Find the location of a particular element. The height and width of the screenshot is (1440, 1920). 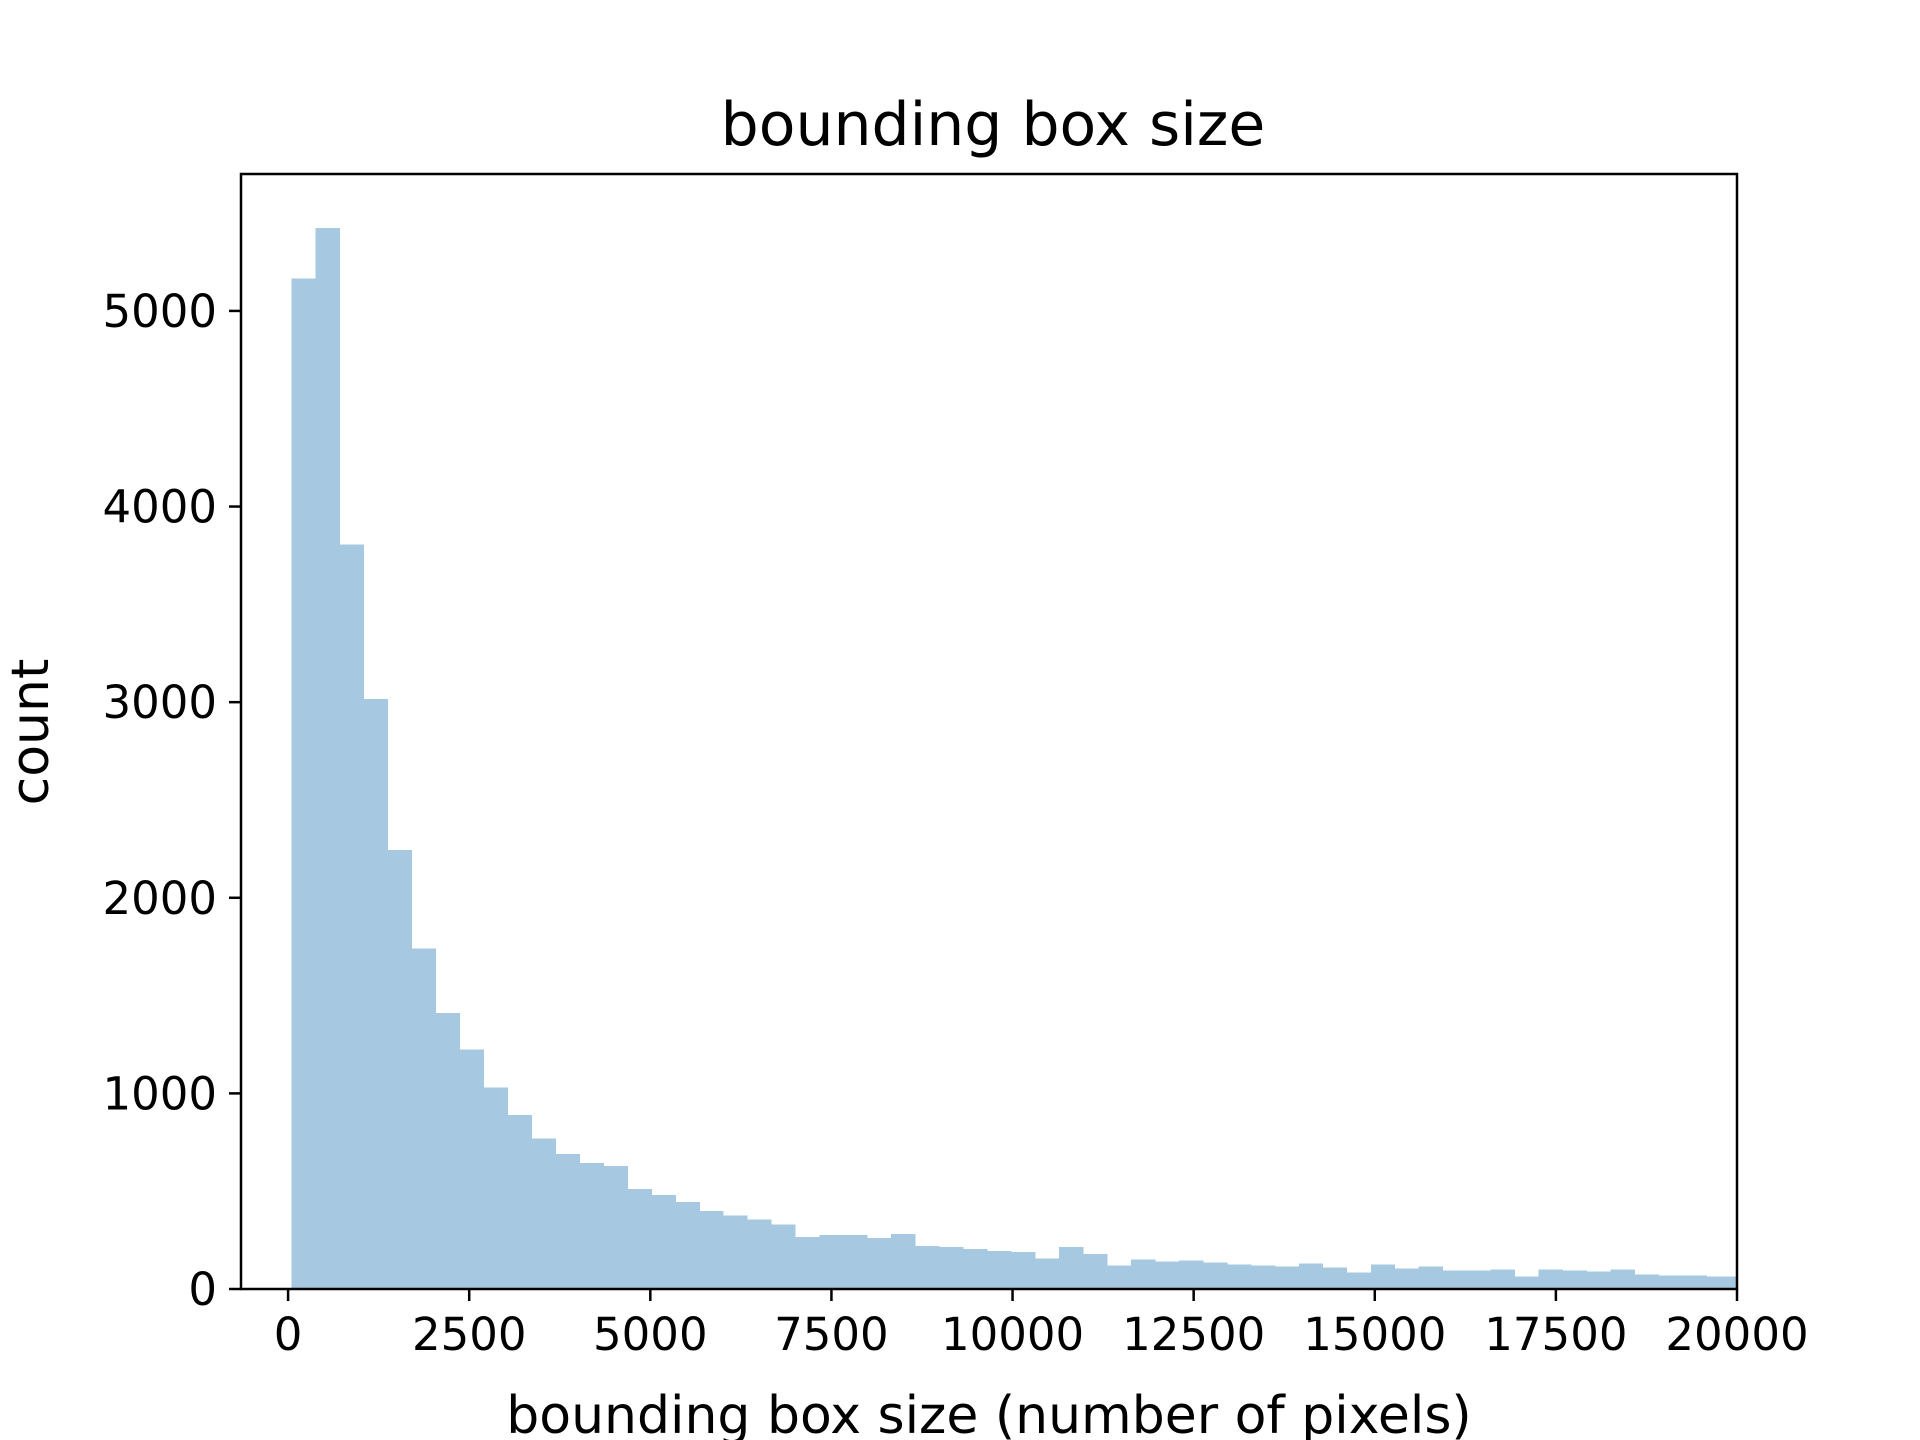

x-tick-label: 17500 is located at coordinates (1555, 1334).